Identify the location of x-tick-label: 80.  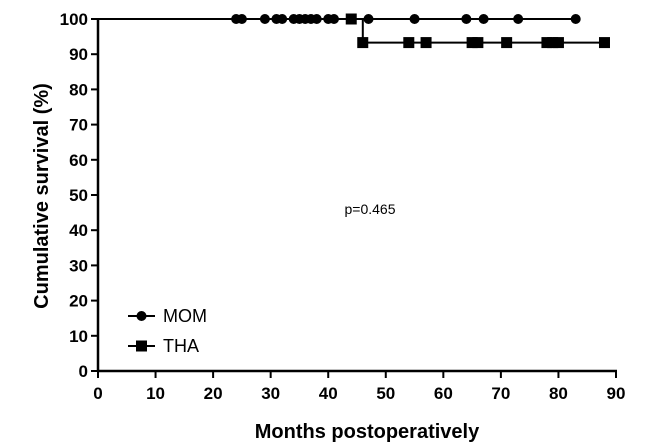
(558, 393).